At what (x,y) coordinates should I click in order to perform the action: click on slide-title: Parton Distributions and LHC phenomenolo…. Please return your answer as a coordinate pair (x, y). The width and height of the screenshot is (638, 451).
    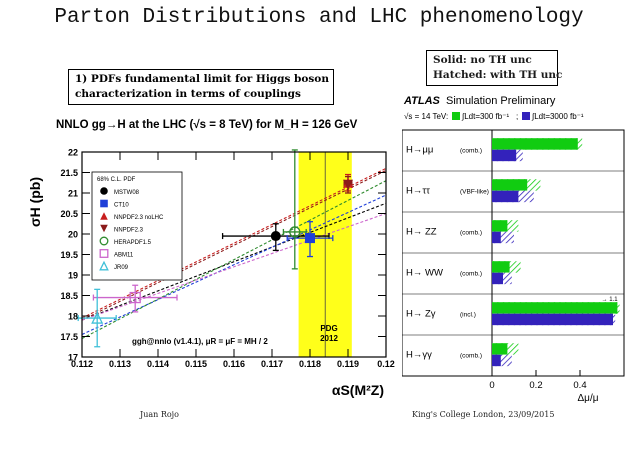
    Looking at the image, I should click on (319, 17).